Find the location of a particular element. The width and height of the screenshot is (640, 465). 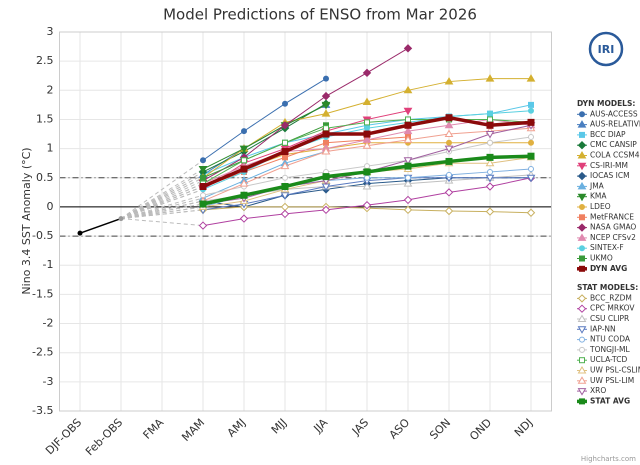

legend-label: UCLA-TCD is located at coordinates (608, 359).